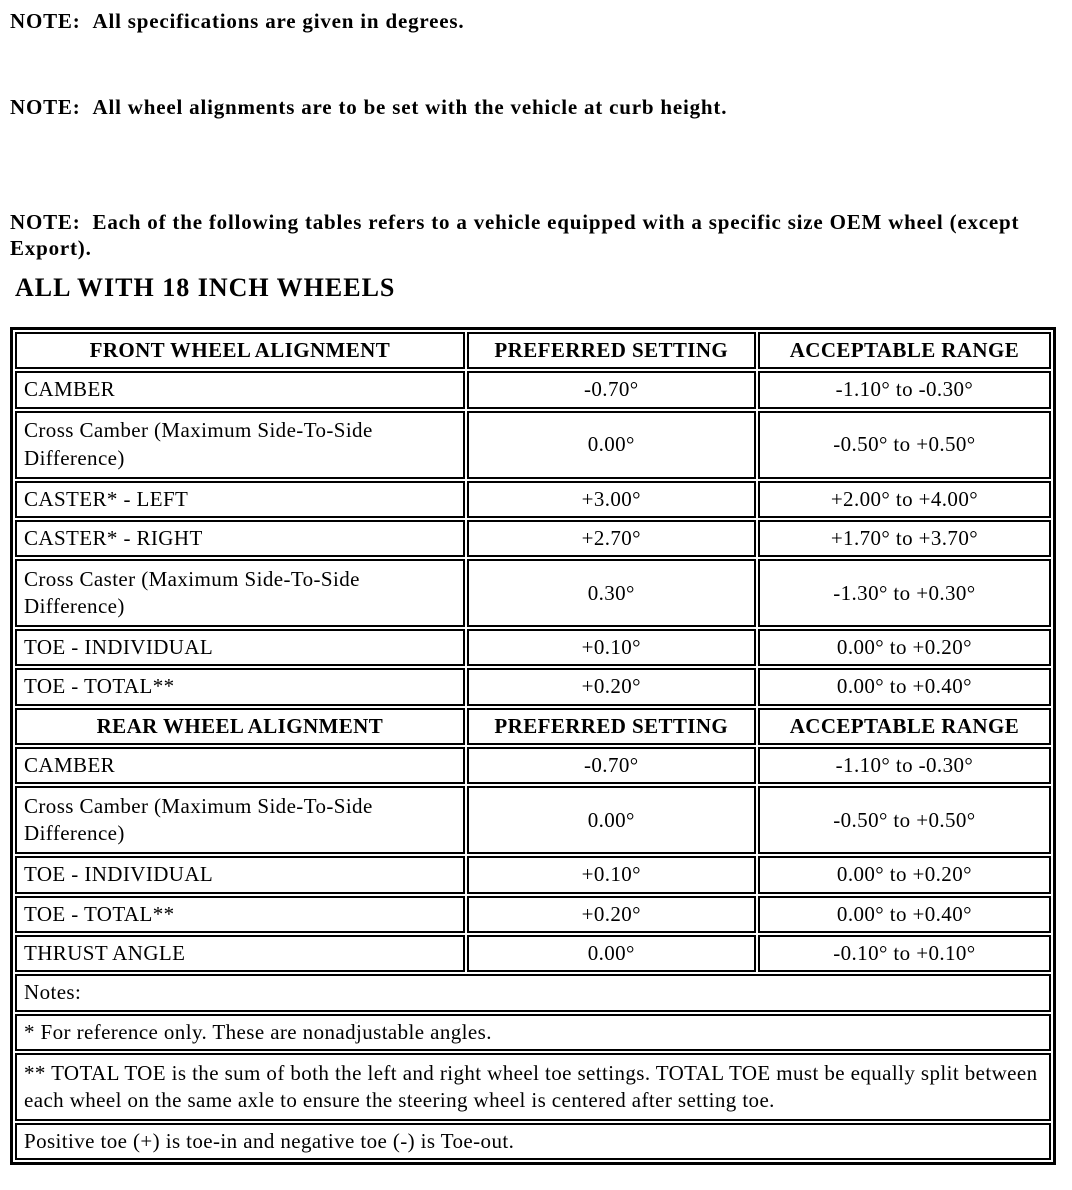 The width and height of the screenshot is (1072, 1190). I want to click on table-row-front-toe-individual: TOE - INDIVIDUAL +0.10° 0.00° to +0.20°, so click(533, 648).